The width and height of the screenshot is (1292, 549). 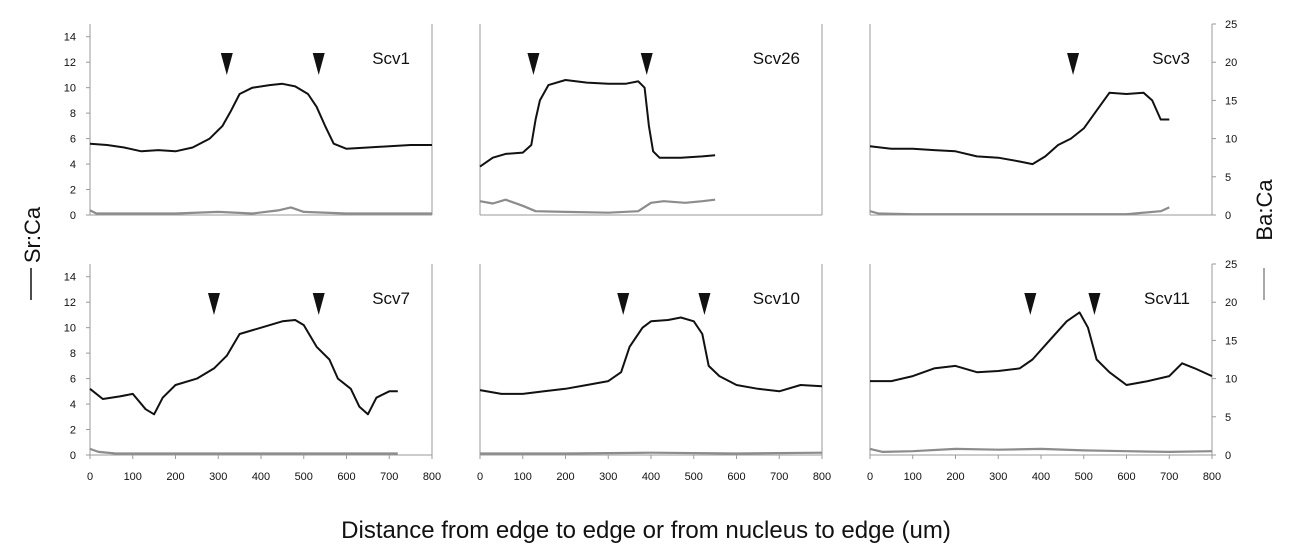 What do you see at coordinates (1019, 211) in the screenshot?
I see `ba-ca-line-scv3` at bounding box center [1019, 211].